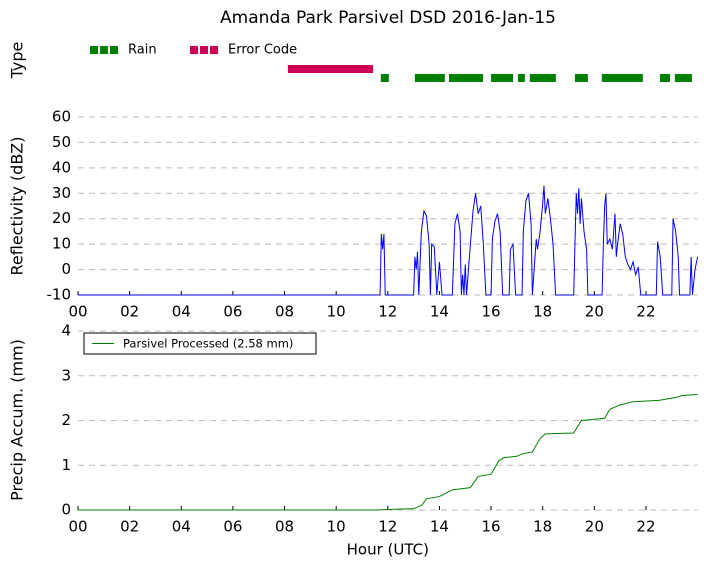  Describe the element at coordinates (61, 244) in the screenshot. I see `y-tick-label: 10` at that location.